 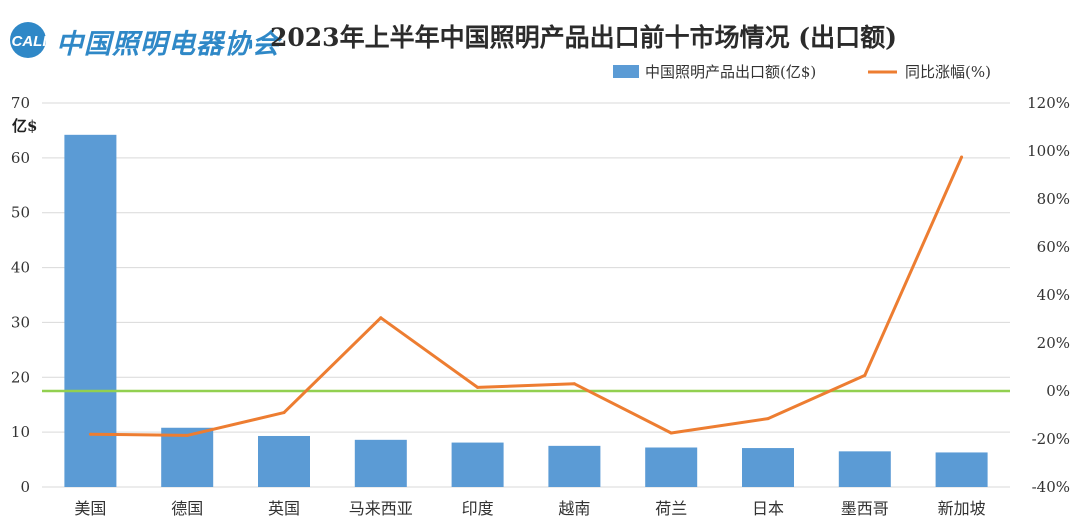 What do you see at coordinates (574, 508) in the screenshot?
I see `x-category-label: 越南` at bounding box center [574, 508].